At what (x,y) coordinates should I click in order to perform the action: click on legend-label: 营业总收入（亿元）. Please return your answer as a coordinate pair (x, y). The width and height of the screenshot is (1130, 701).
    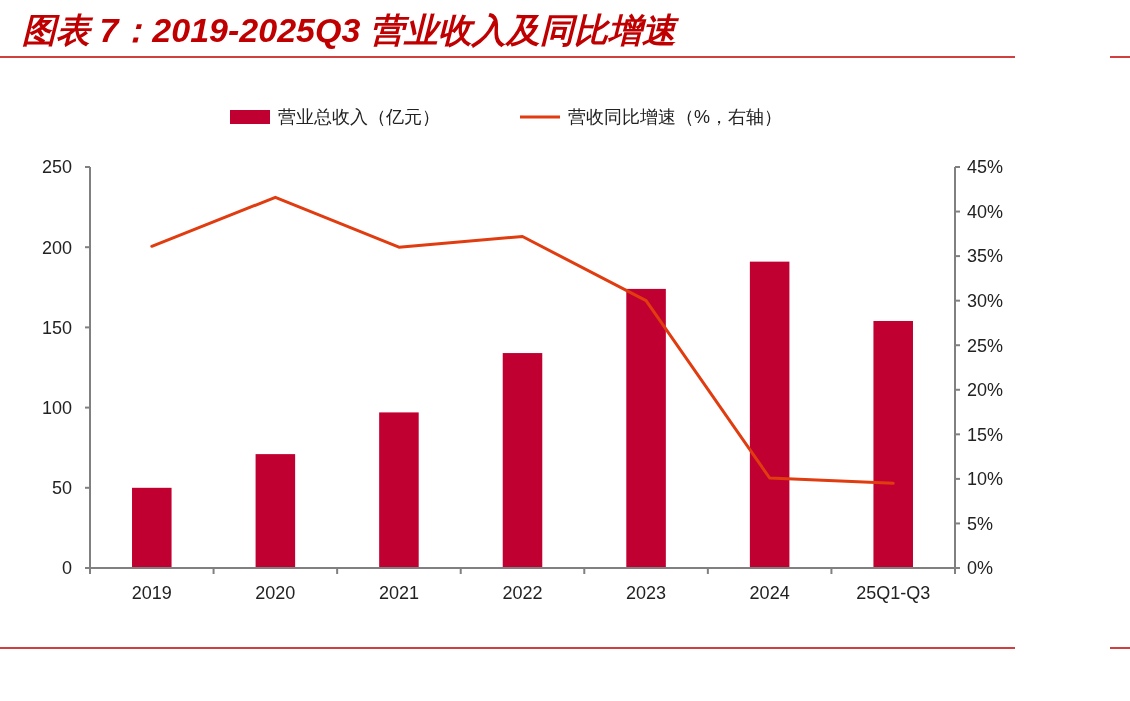
    Looking at the image, I should click on (359, 117).